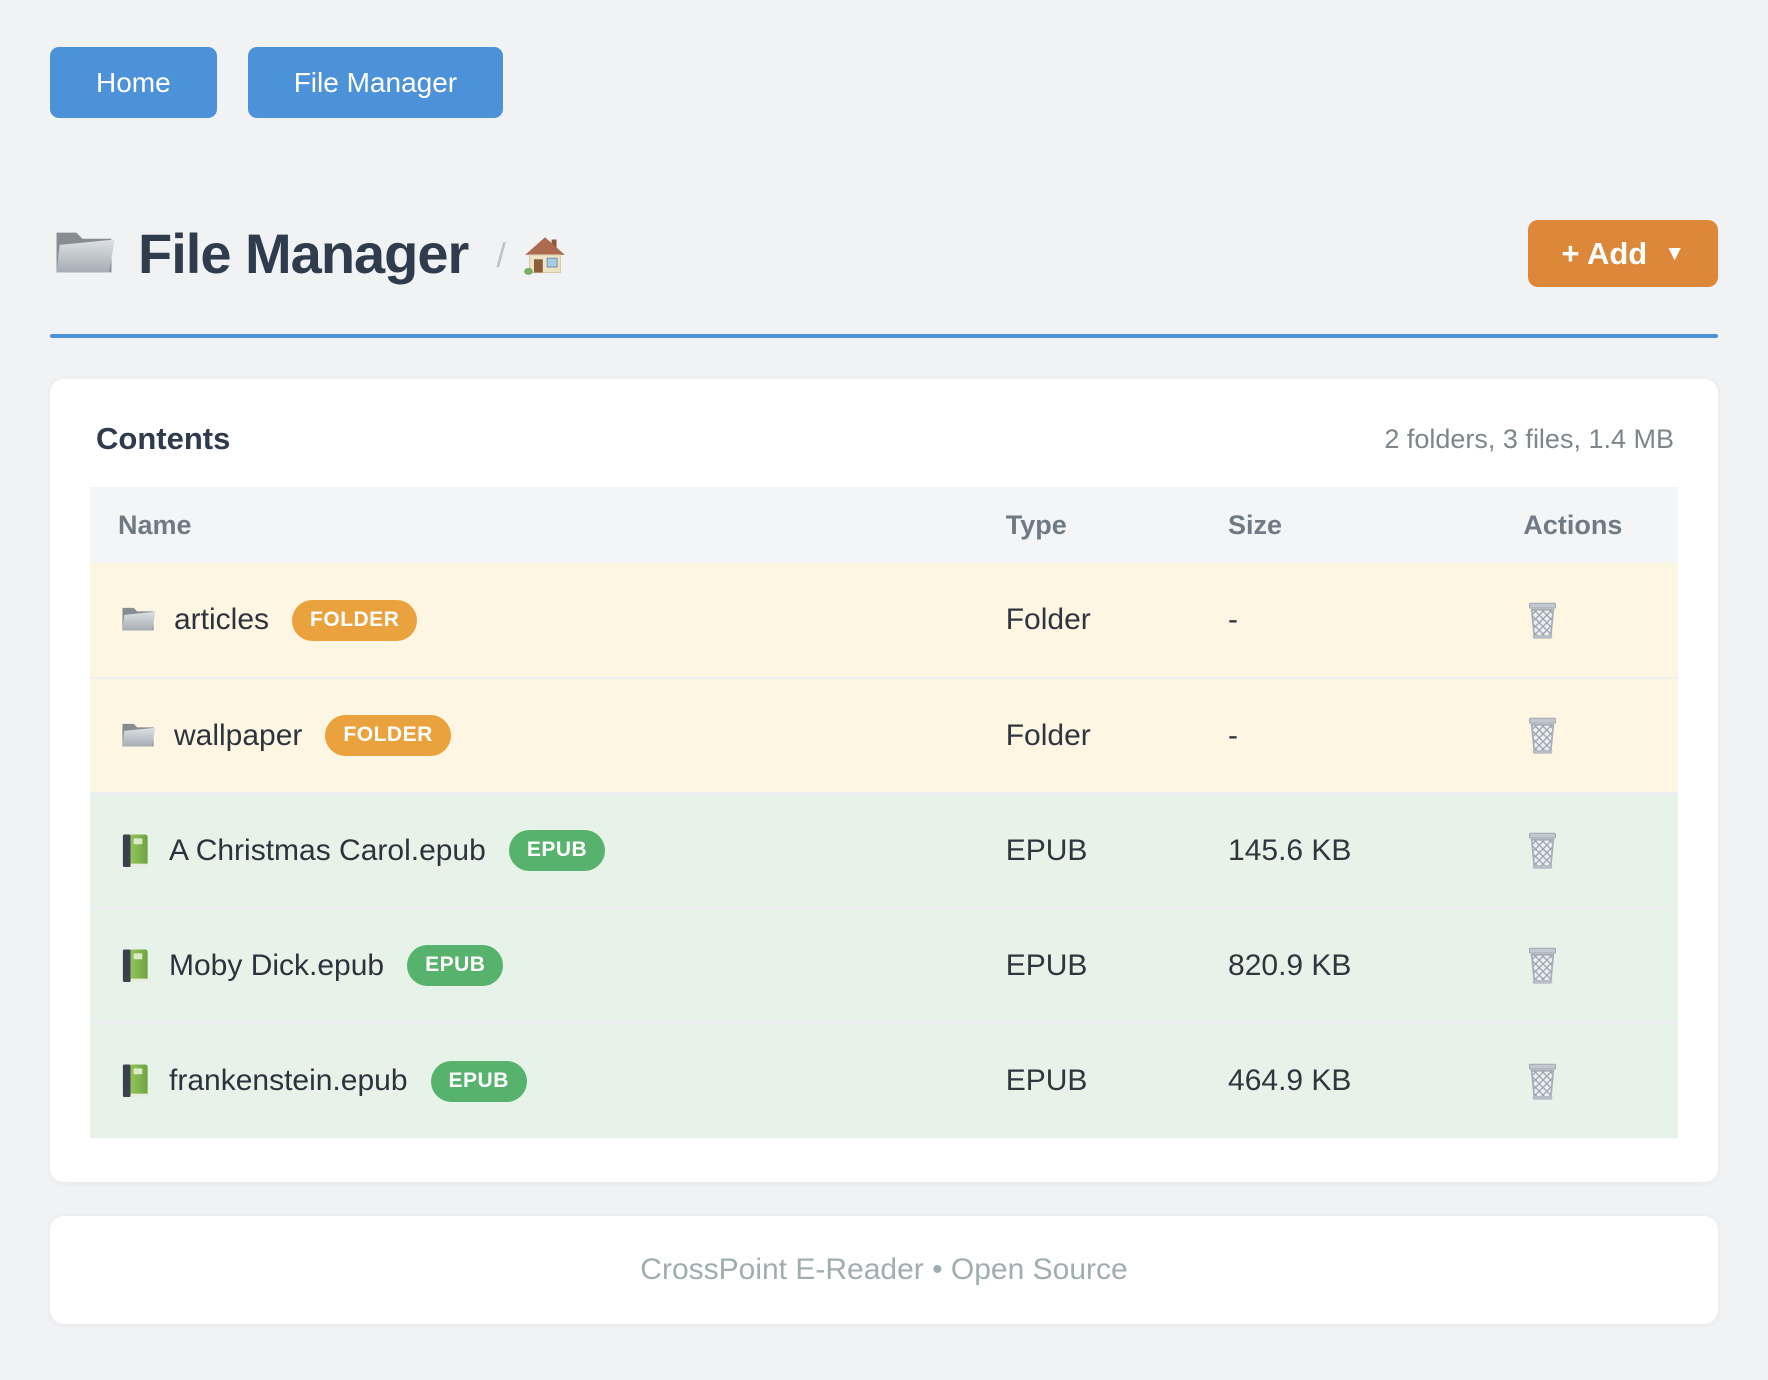 The width and height of the screenshot is (1768, 1380). I want to click on home-icon, so click(545, 256).